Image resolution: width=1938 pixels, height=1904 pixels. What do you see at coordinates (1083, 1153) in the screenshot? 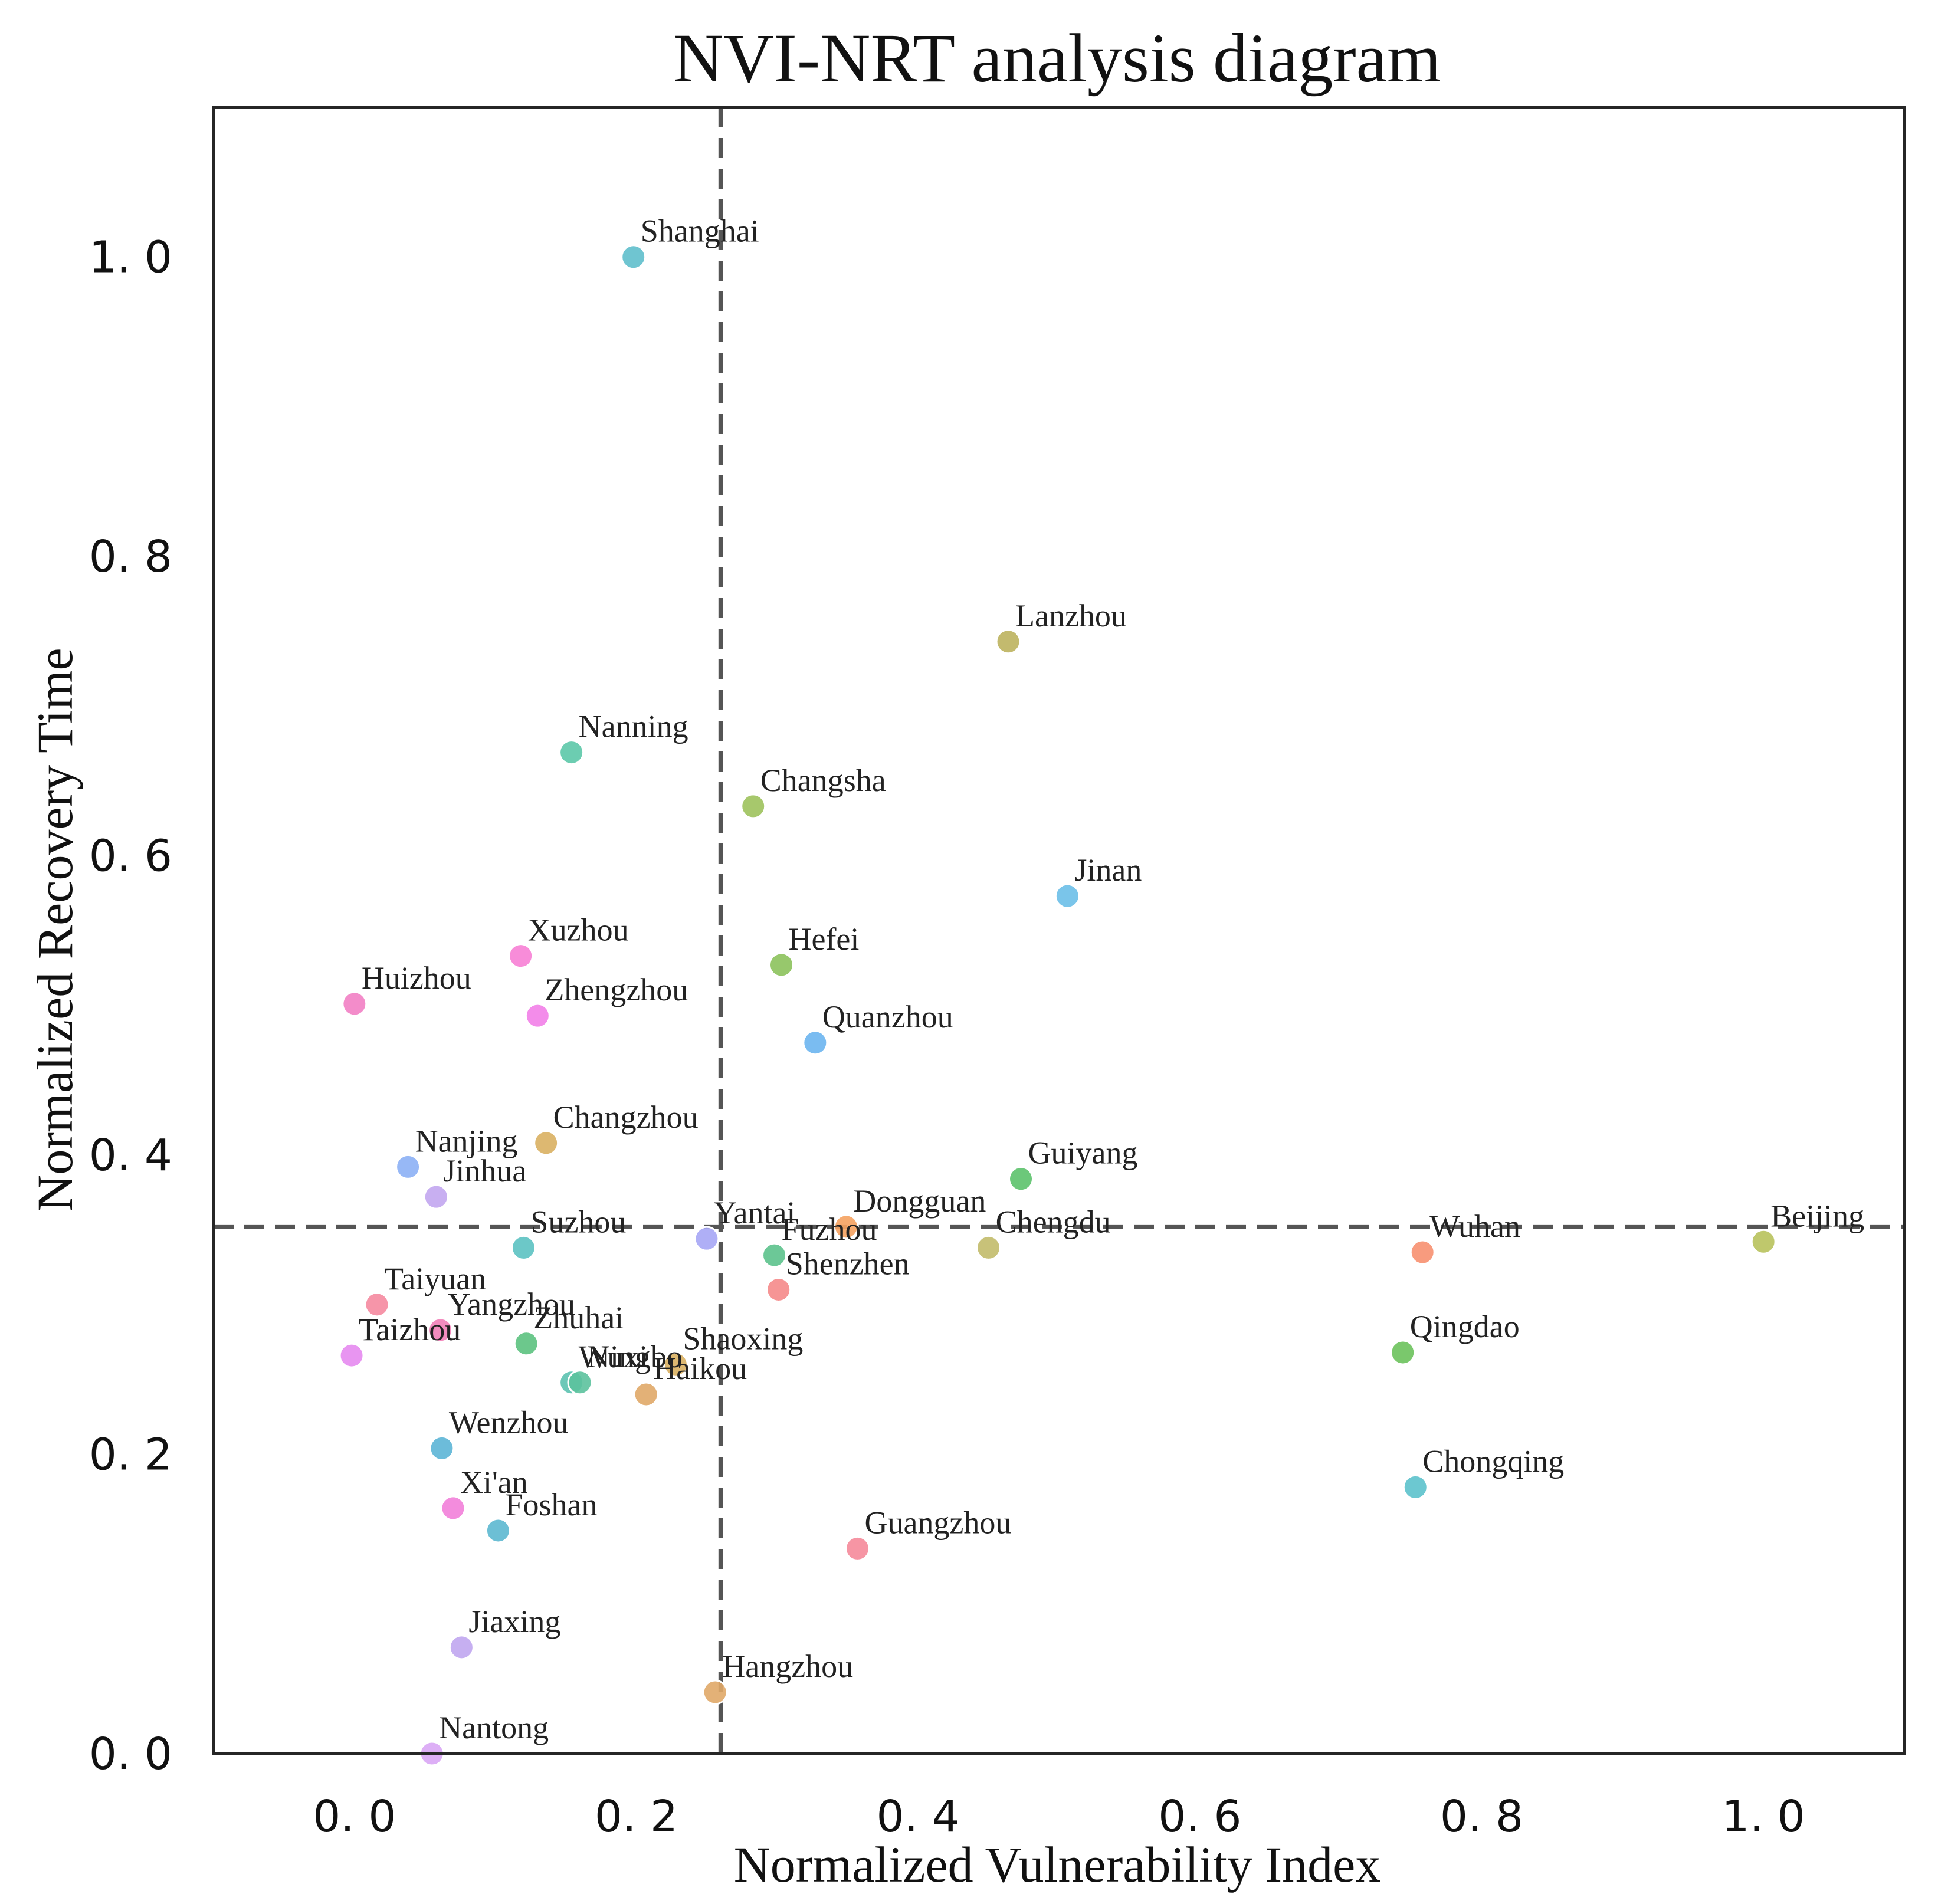
I see `point-label: Guiyang` at bounding box center [1083, 1153].